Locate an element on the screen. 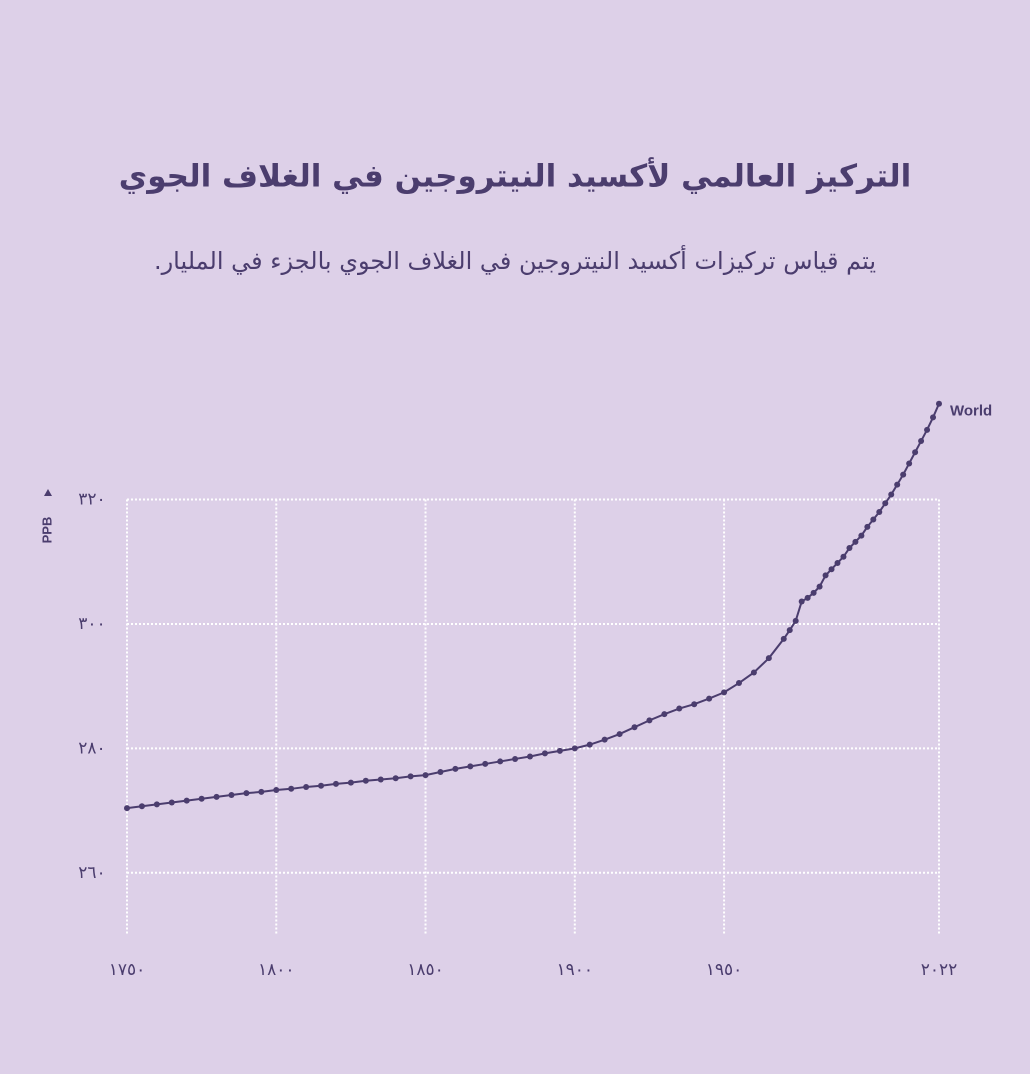 The image size is (1030, 1074). x-tick-label: ١٩٥٠ is located at coordinates (724, 970).